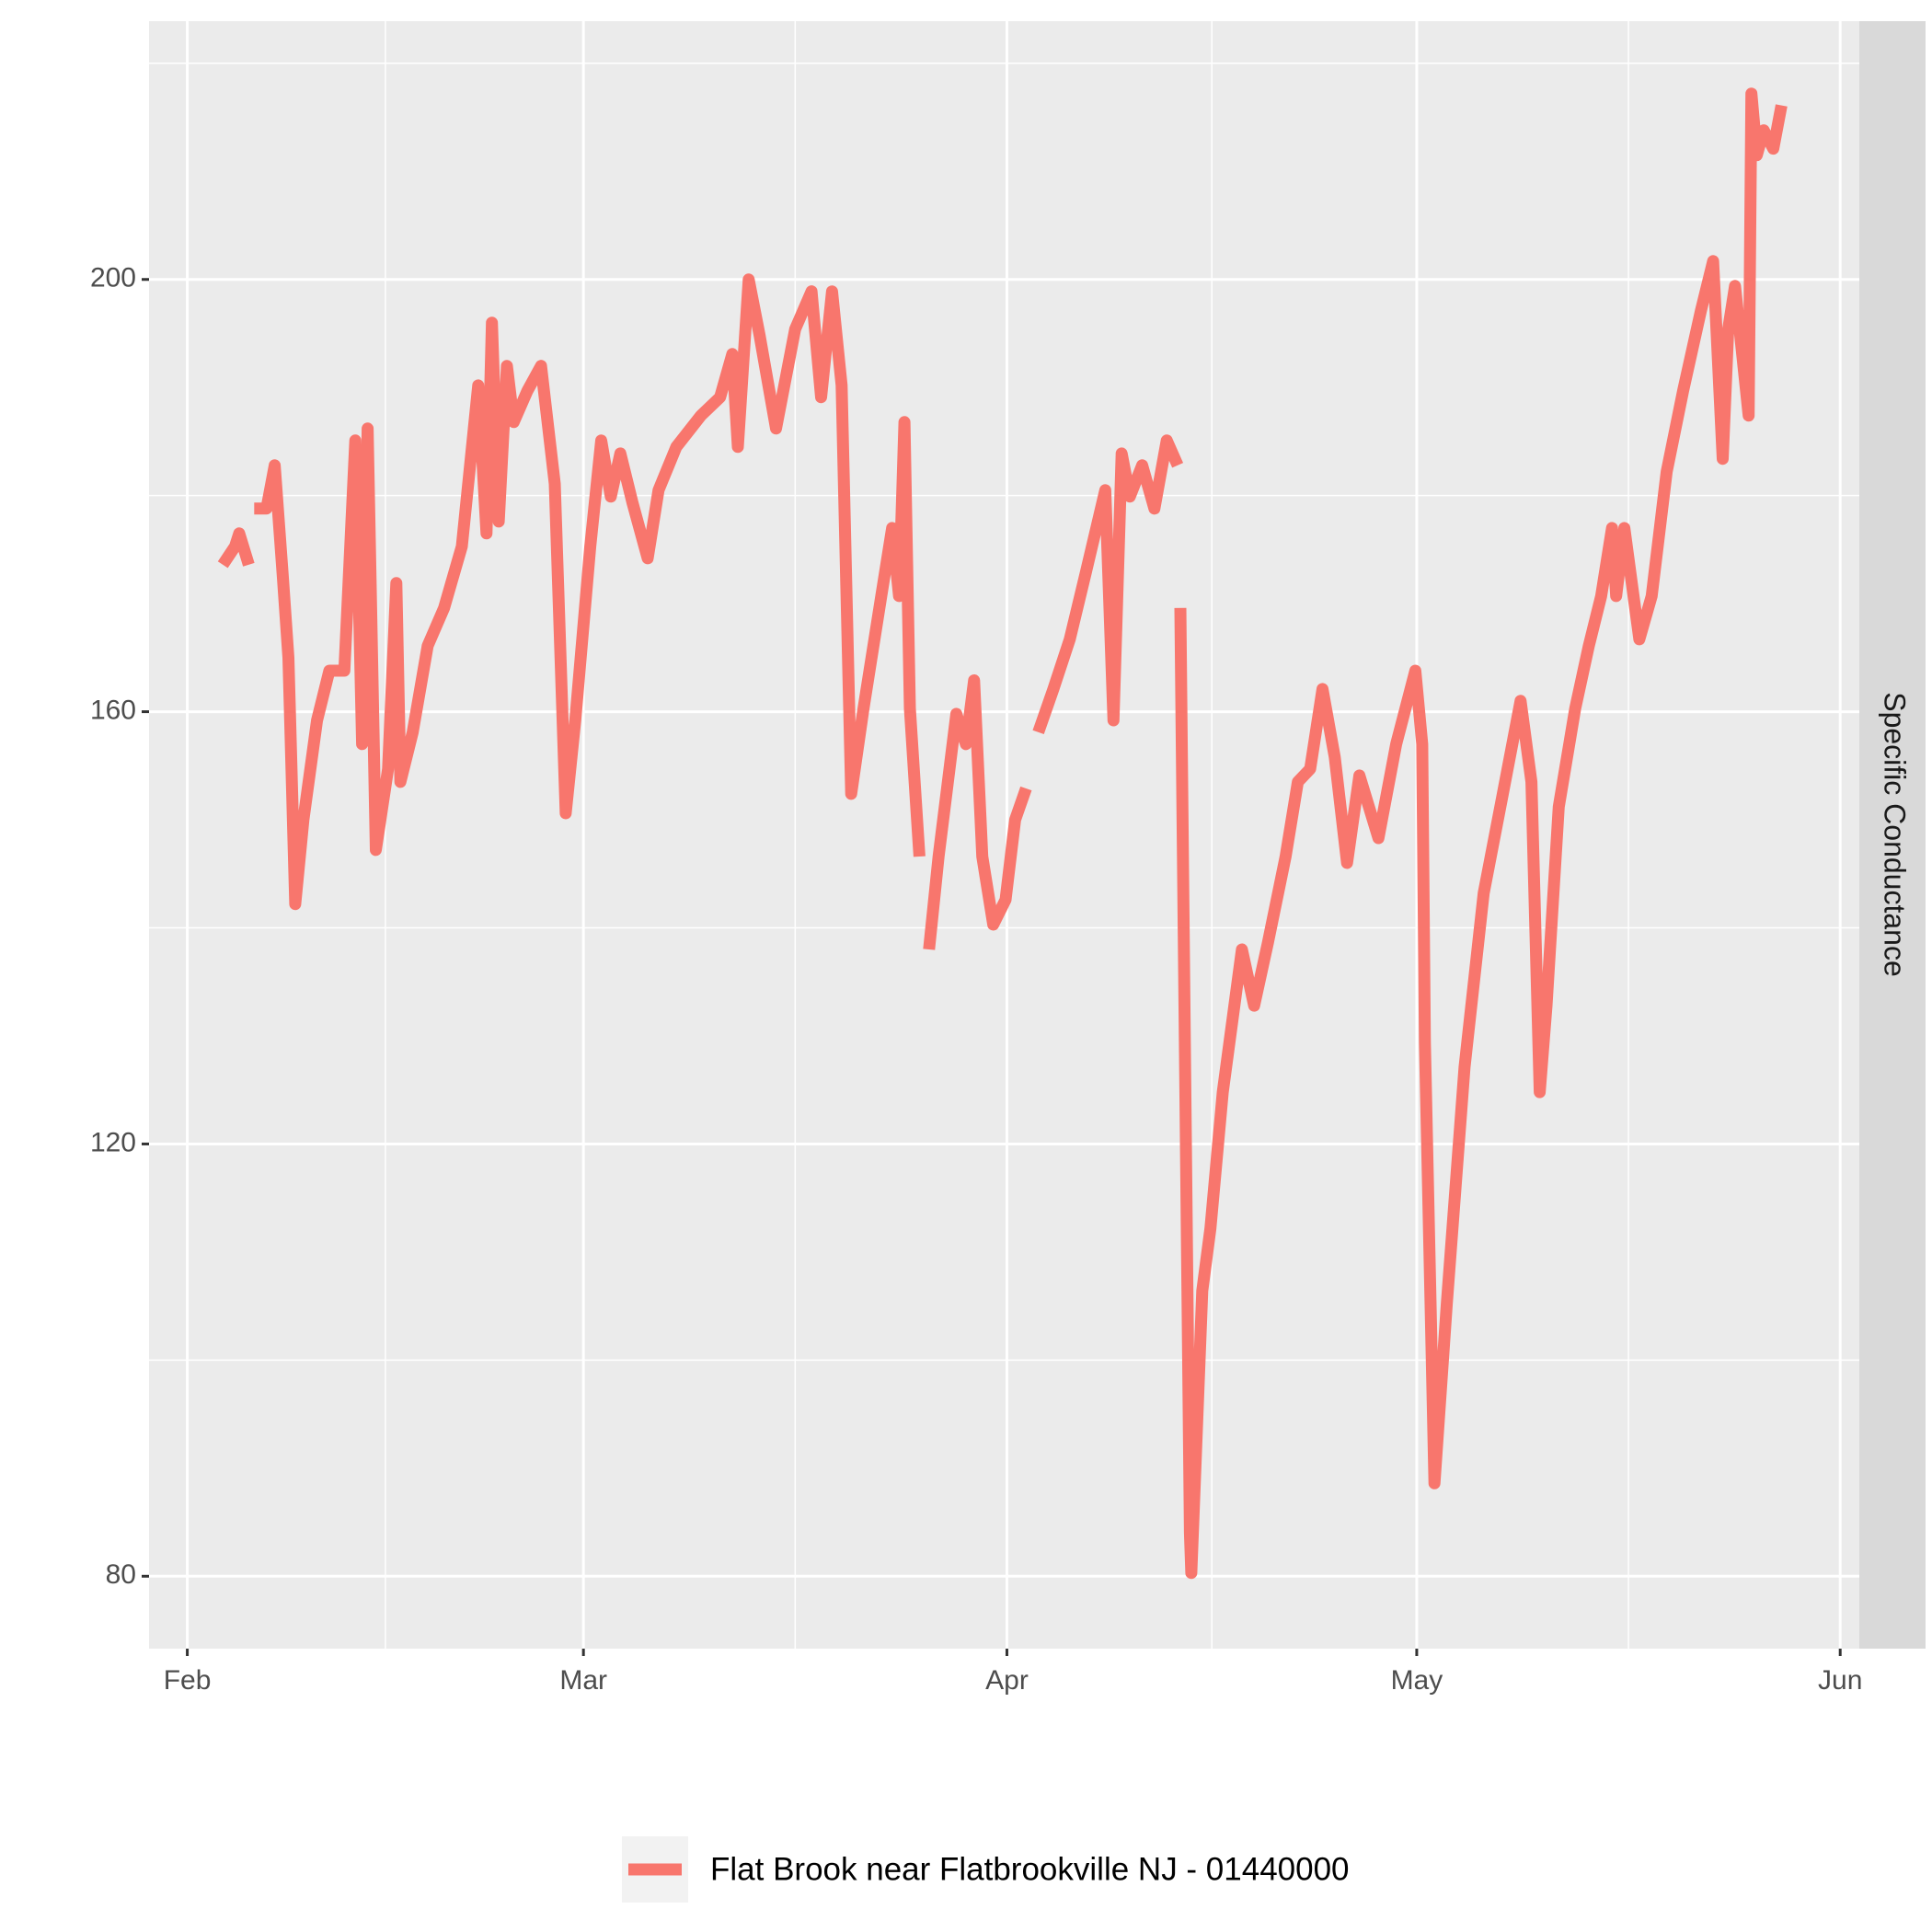 This screenshot has height=1932, width=1932. I want to click on y-tick-label: 120, so click(113, 1142).